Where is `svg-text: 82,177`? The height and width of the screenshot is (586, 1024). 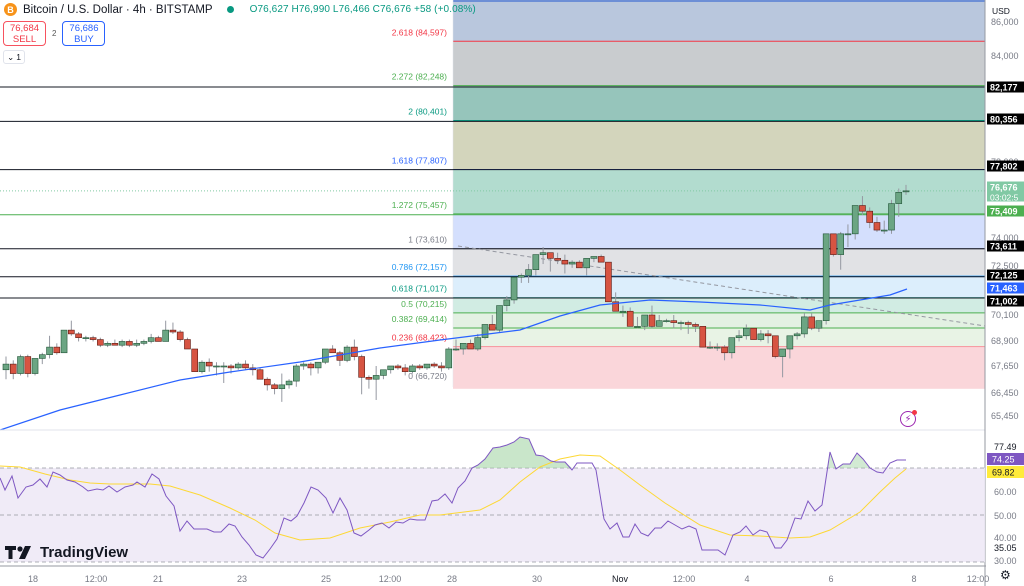 svg-text: 82,177 is located at coordinates (1004, 88).